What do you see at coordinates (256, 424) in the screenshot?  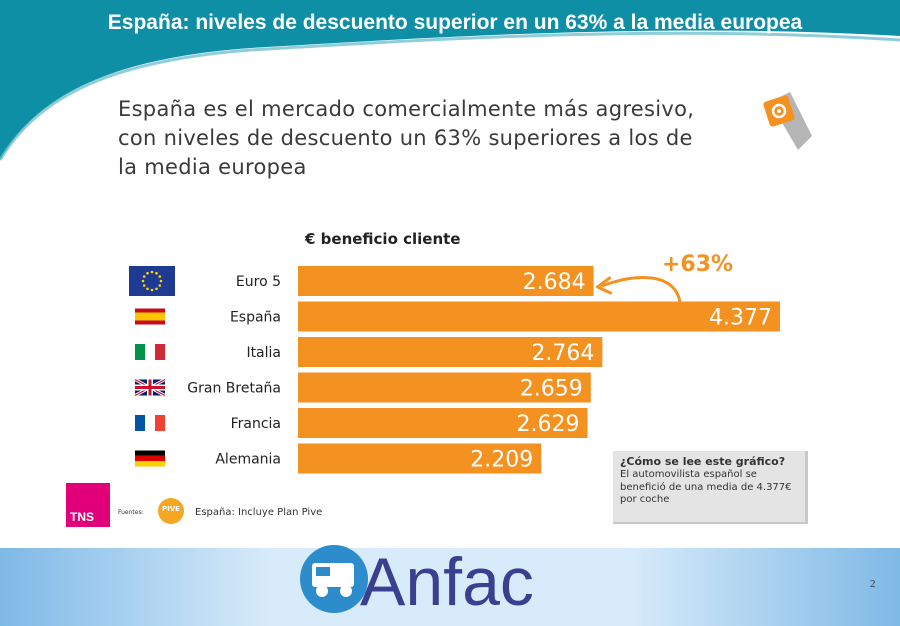 I see `category-label: Francia` at bounding box center [256, 424].